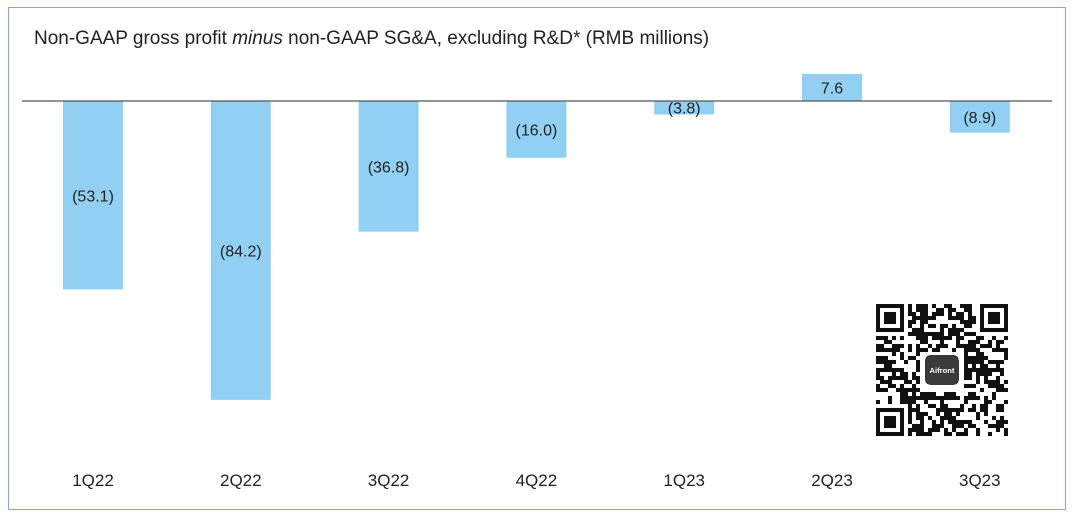 Image resolution: width=1080 pixels, height=521 pixels. I want to click on data-label-4Q22: (16.0), so click(537, 130).